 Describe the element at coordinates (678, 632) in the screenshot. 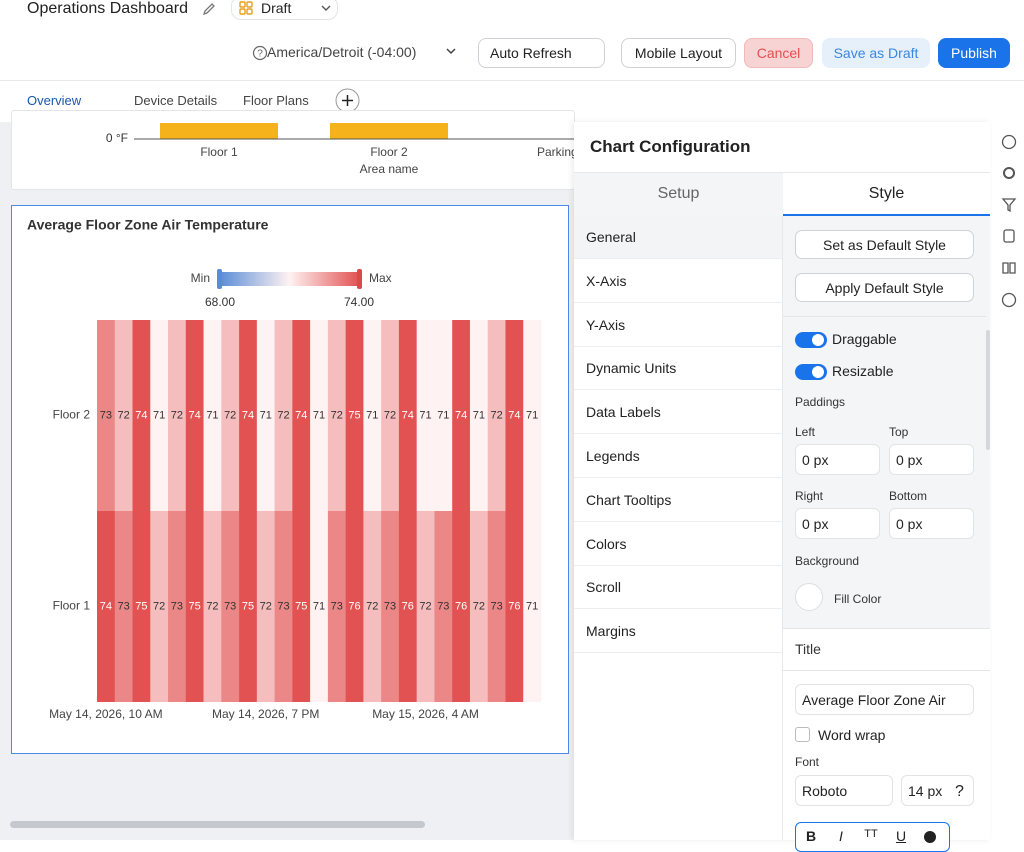

I see `menu-item: Margins` at that location.